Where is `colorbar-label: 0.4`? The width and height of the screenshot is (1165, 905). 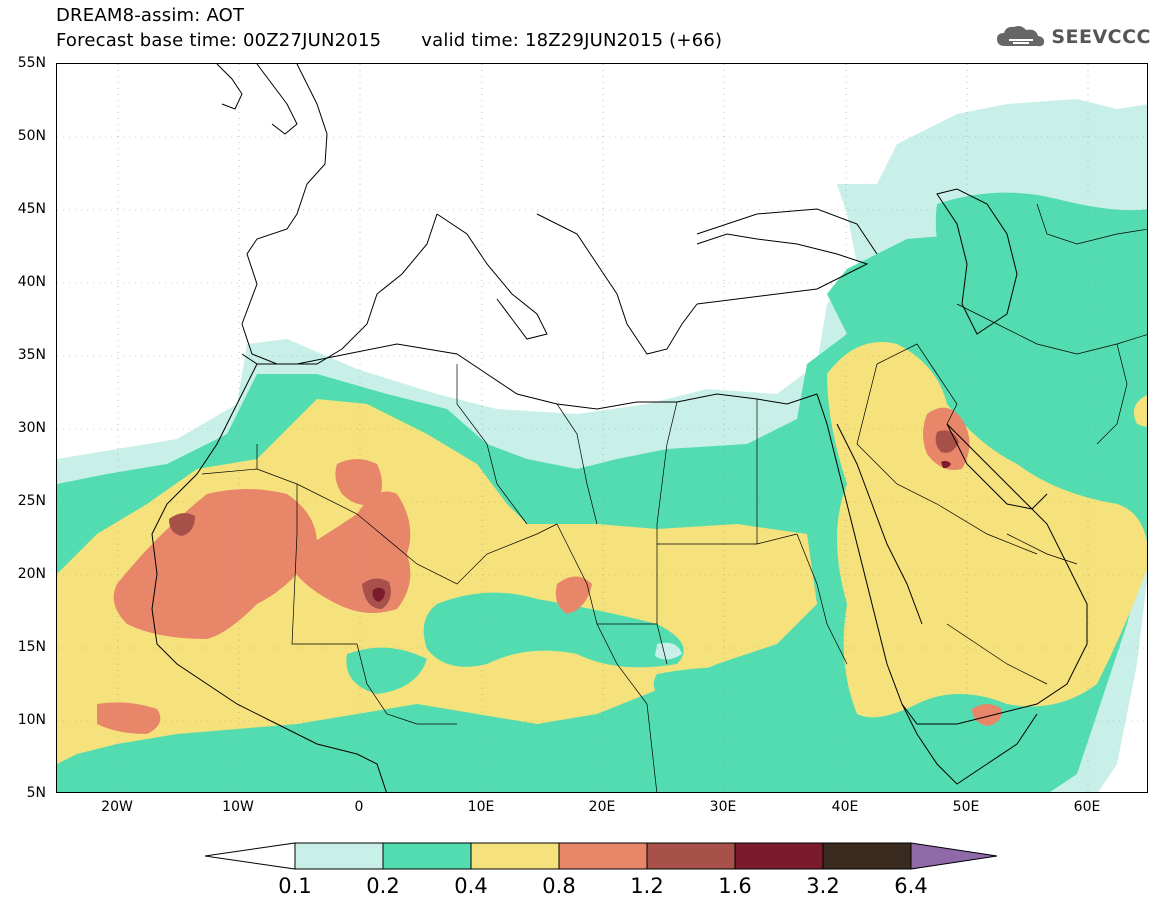
colorbar-label: 0.4 is located at coordinates (471, 886).